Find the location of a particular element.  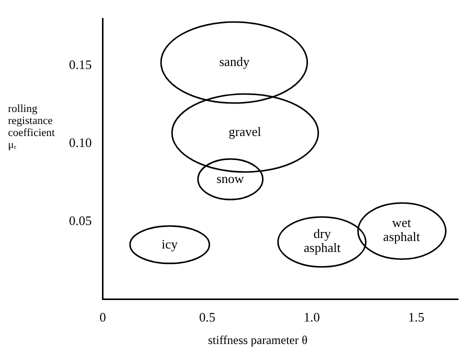

y-tick-label: 0.10 is located at coordinates (80, 142).